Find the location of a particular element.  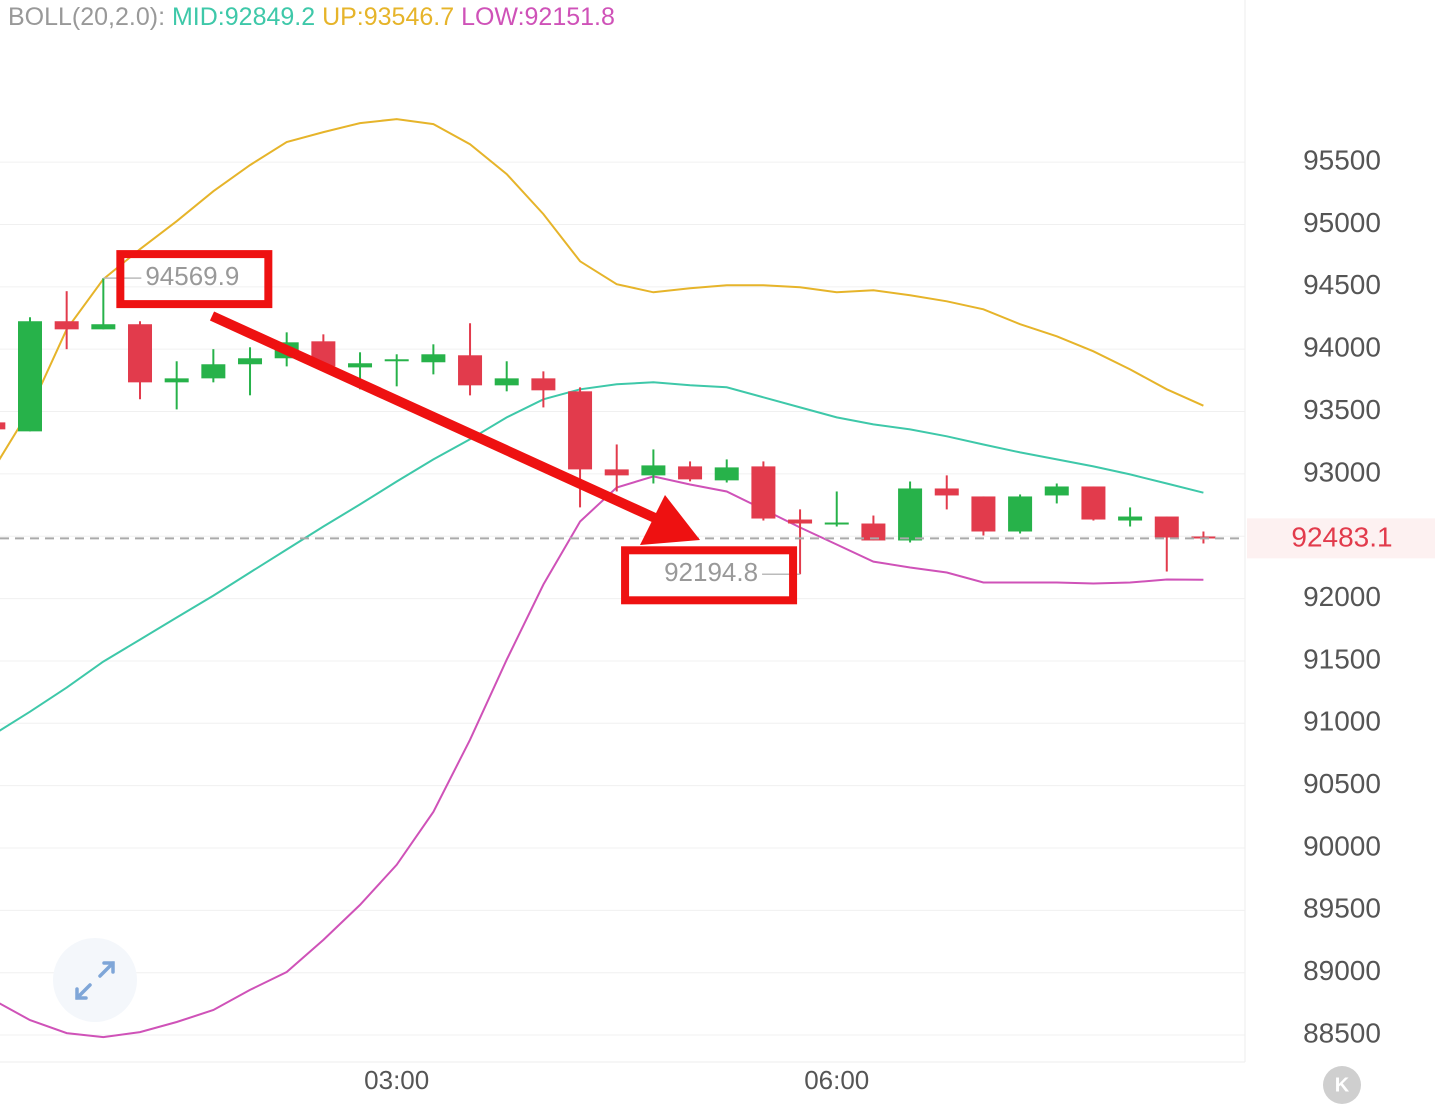

y-tick-label: 95000 is located at coordinates (1342, 222).